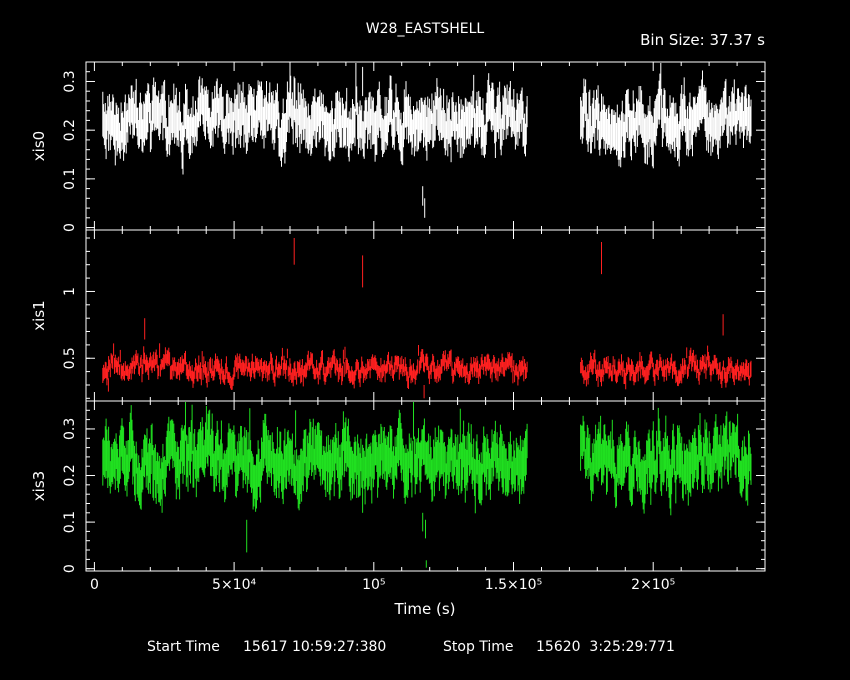 The image size is (850, 680). What do you see at coordinates (373, 585) in the screenshot?
I see `x-tick-label: 10⁵` at bounding box center [373, 585].